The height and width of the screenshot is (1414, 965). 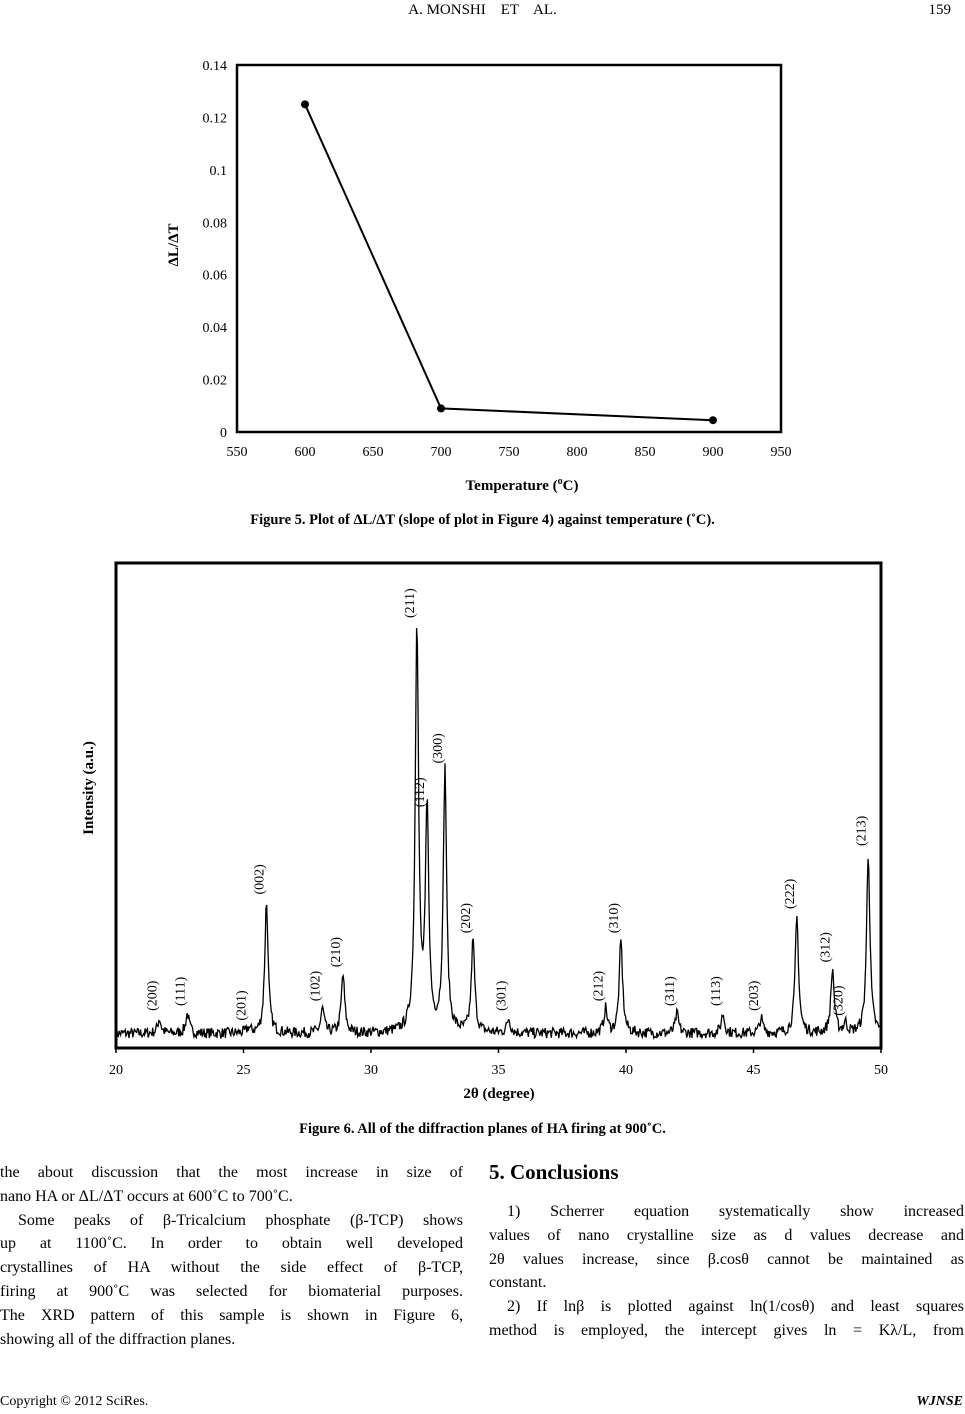 I want to click on peak-label: (212), so click(x=599, y=986).